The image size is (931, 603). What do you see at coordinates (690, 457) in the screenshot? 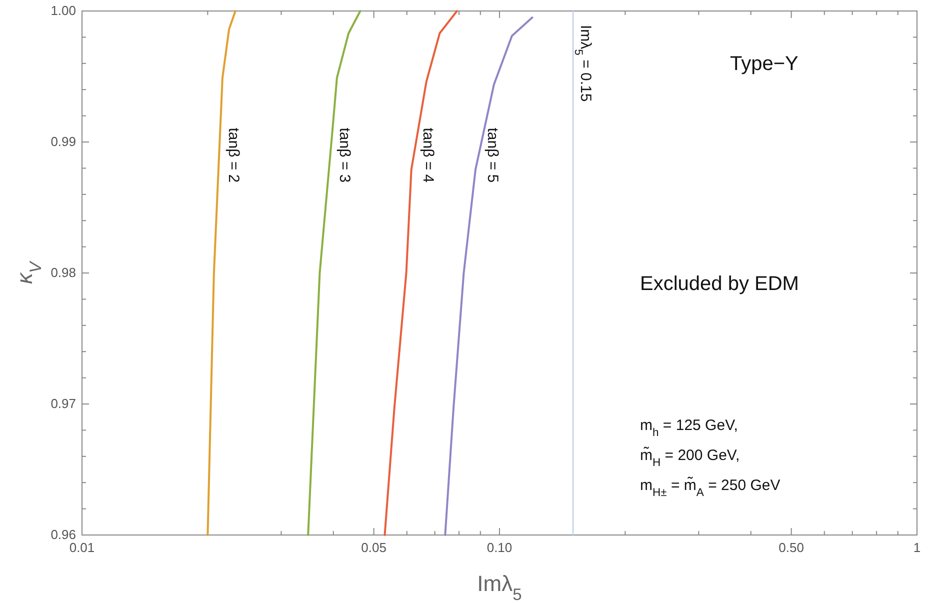
I see `annotation: m̃$_{H}$ = 200 GeV,` at bounding box center [690, 457].